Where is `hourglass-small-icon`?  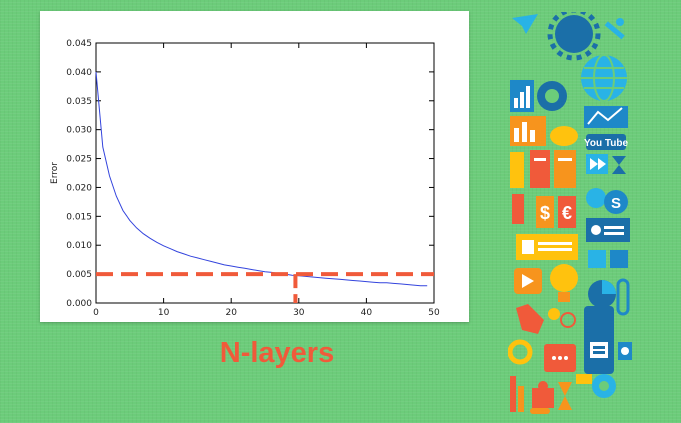
hourglass-small-icon is located at coordinates (565, 396).